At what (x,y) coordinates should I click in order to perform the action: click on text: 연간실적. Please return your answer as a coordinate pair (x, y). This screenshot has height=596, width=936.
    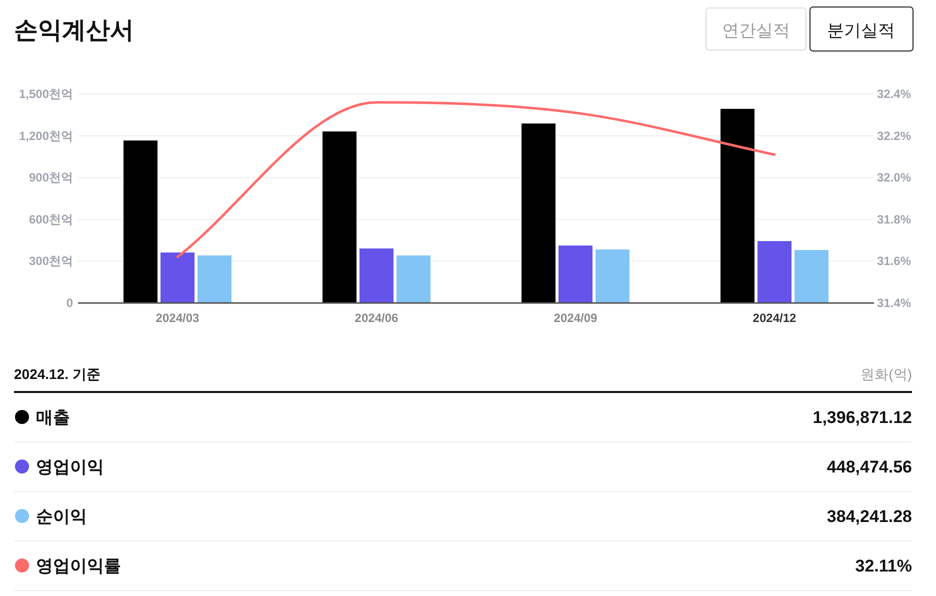
    Looking at the image, I should click on (756, 30).